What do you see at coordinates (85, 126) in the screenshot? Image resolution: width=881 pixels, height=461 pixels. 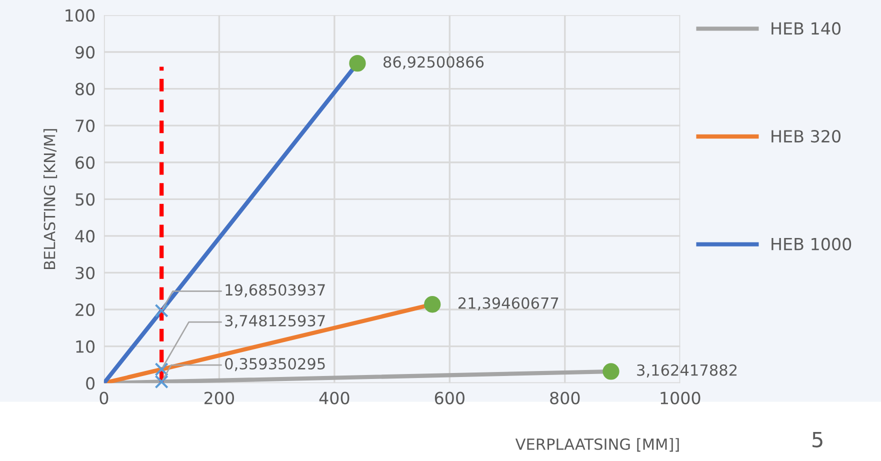 I see `y-tick-label: 70` at bounding box center [85, 126].